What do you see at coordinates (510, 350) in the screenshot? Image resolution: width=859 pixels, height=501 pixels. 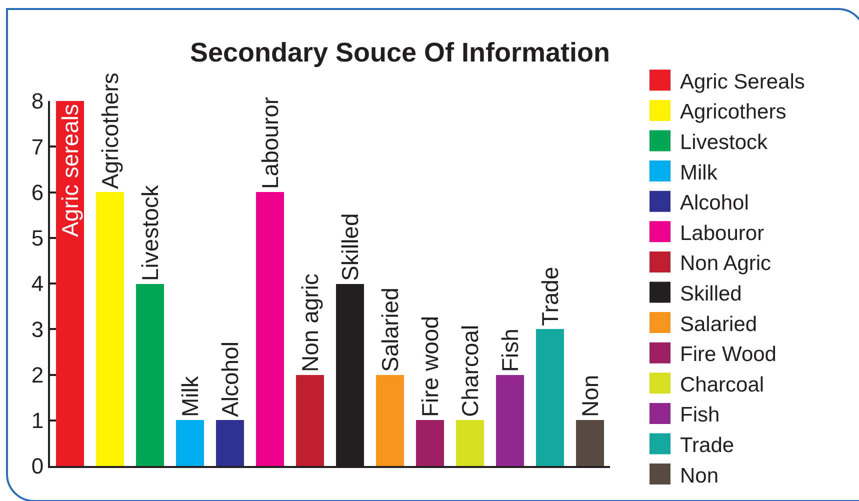 I see `x-tick-label: Fish` at bounding box center [510, 350].